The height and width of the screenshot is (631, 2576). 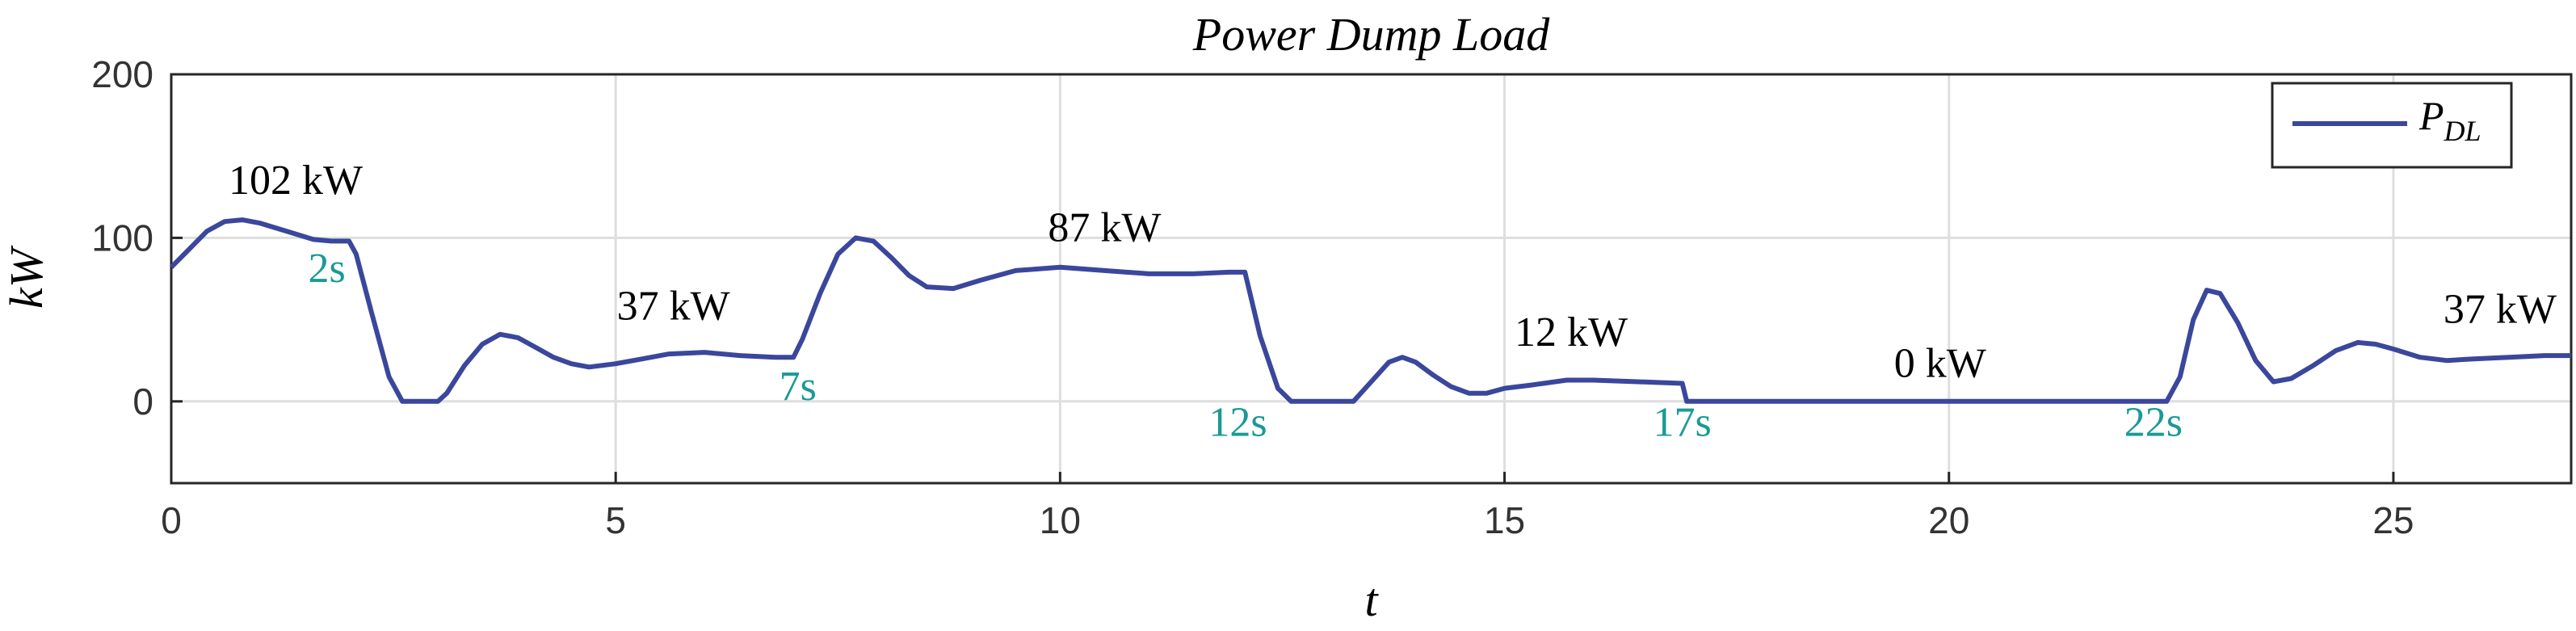 What do you see at coordinates (142, 402) in the screenshot?
I see `y-tick-label: 0` at bounding box center [142, 402].